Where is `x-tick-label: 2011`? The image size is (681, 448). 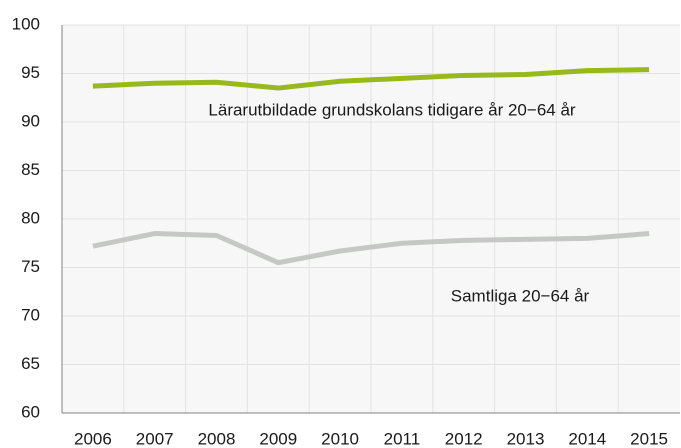 x-tick-label: 2011 is located at coordinates (402, 438).